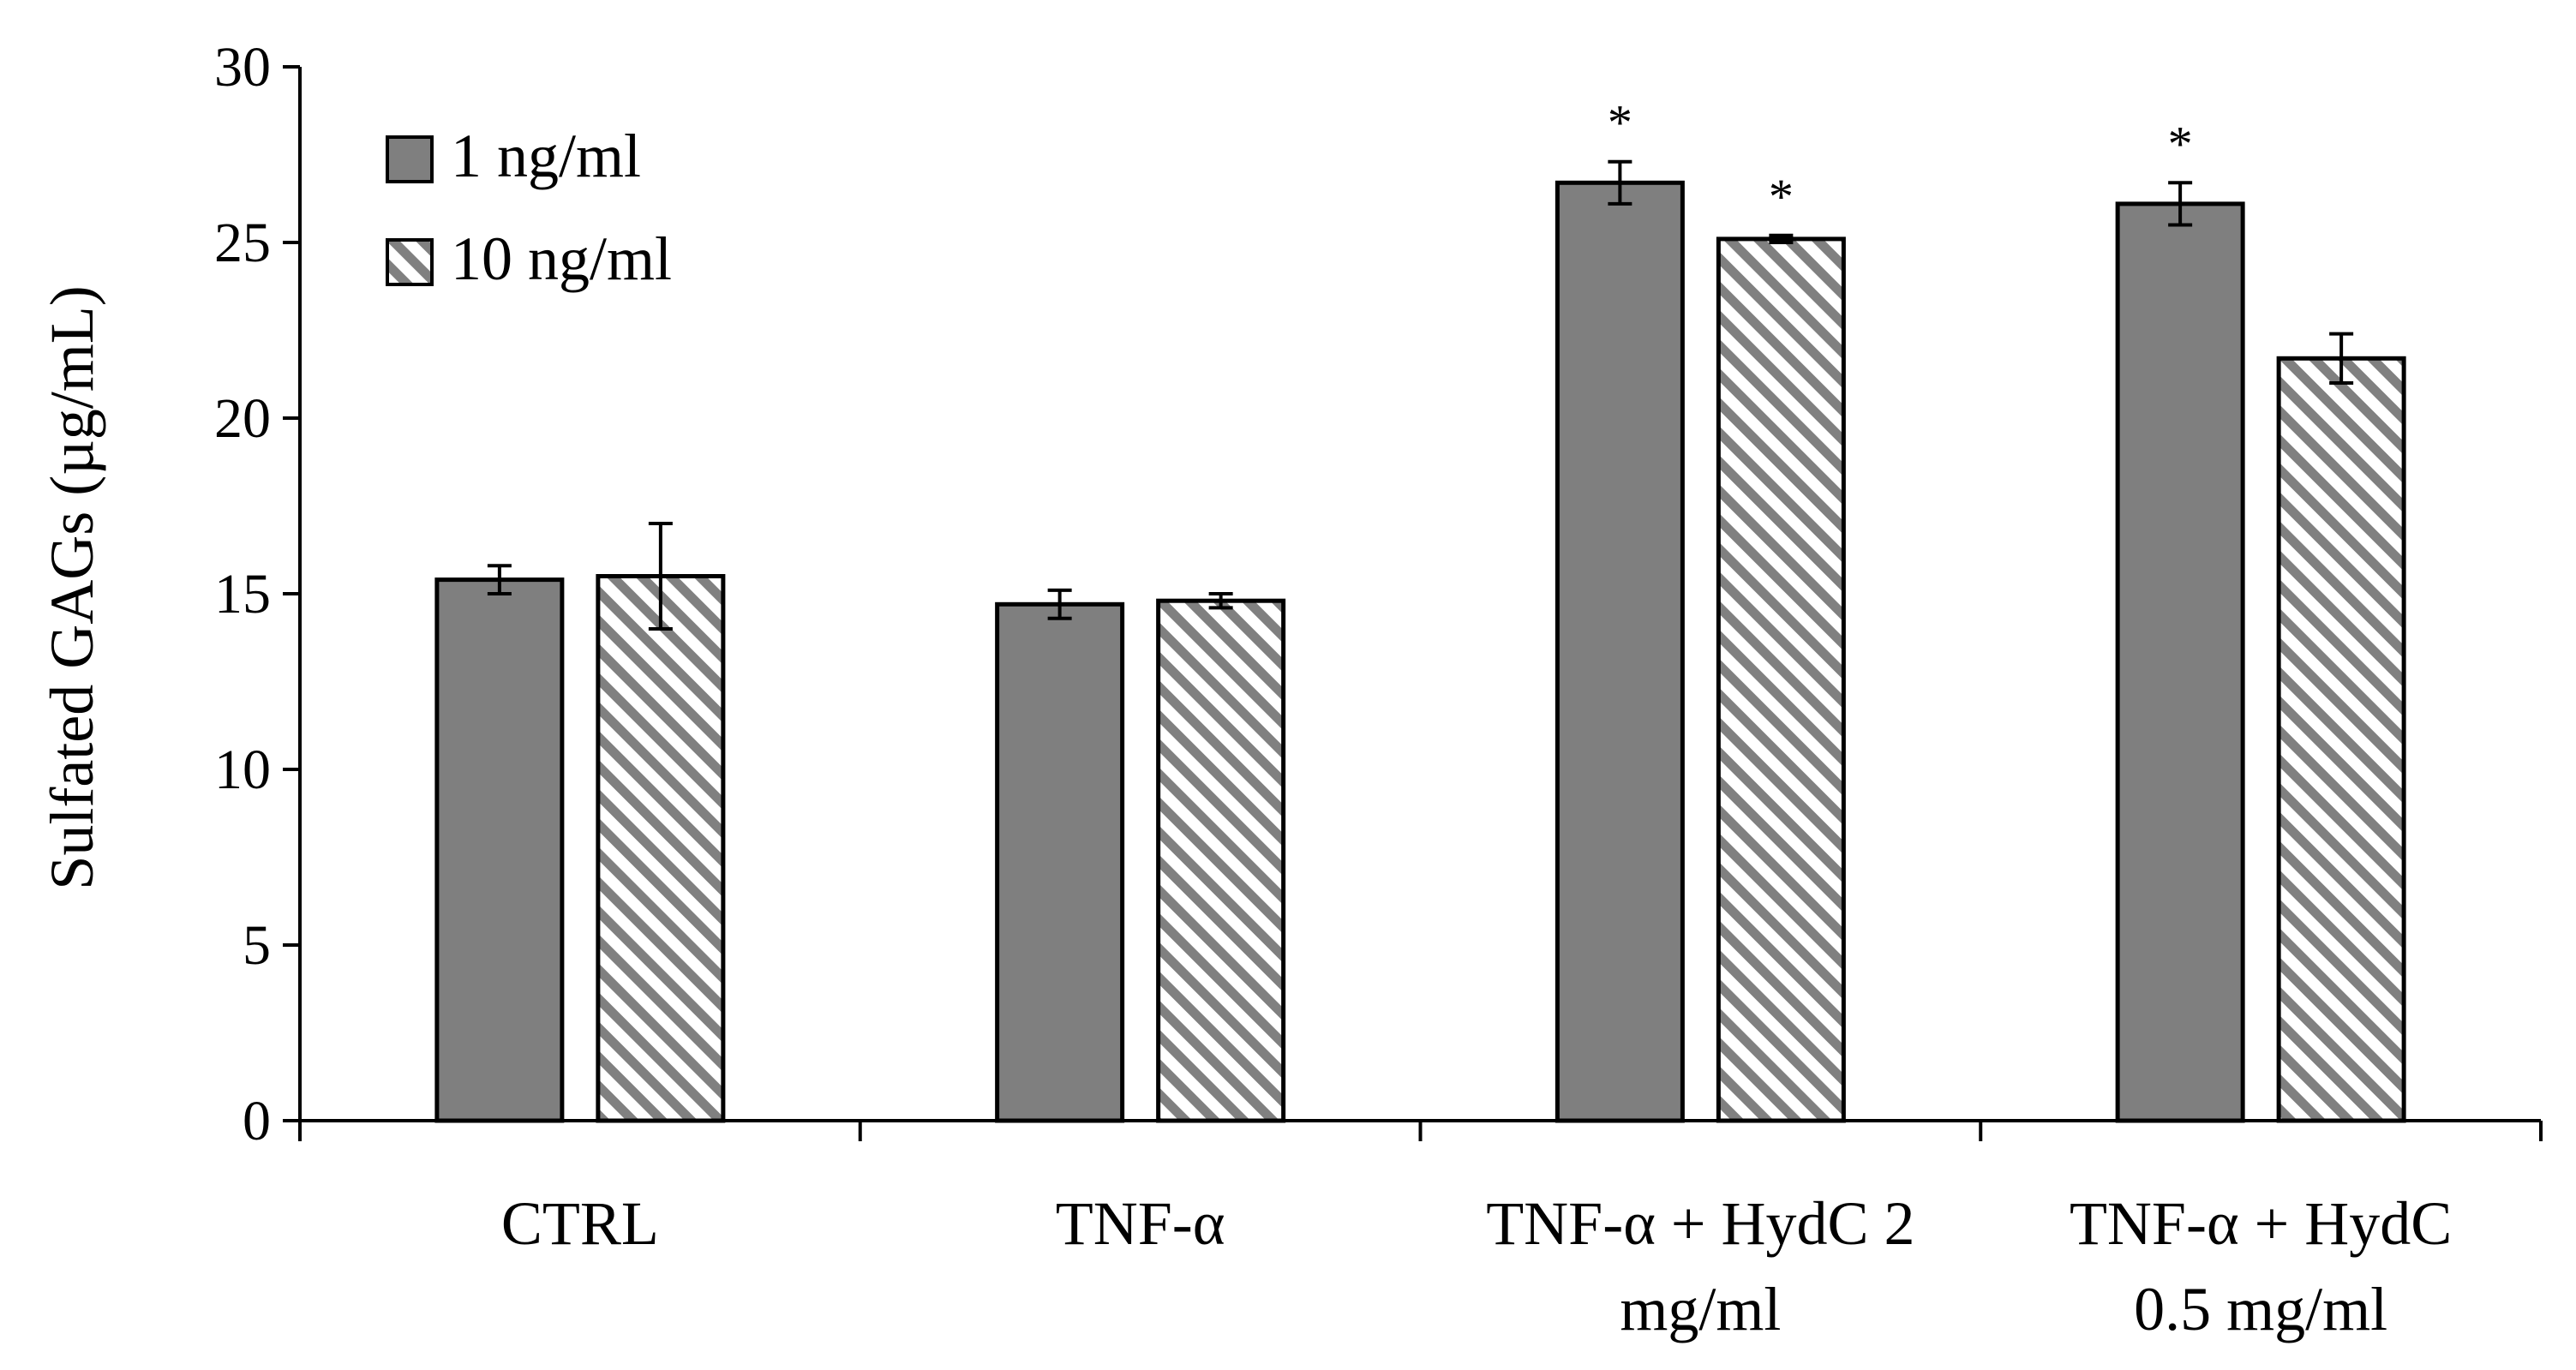 The width and height of the screenshot is (2576, 1370). I want to click on y-tick-label: 15, so click(242, 594).